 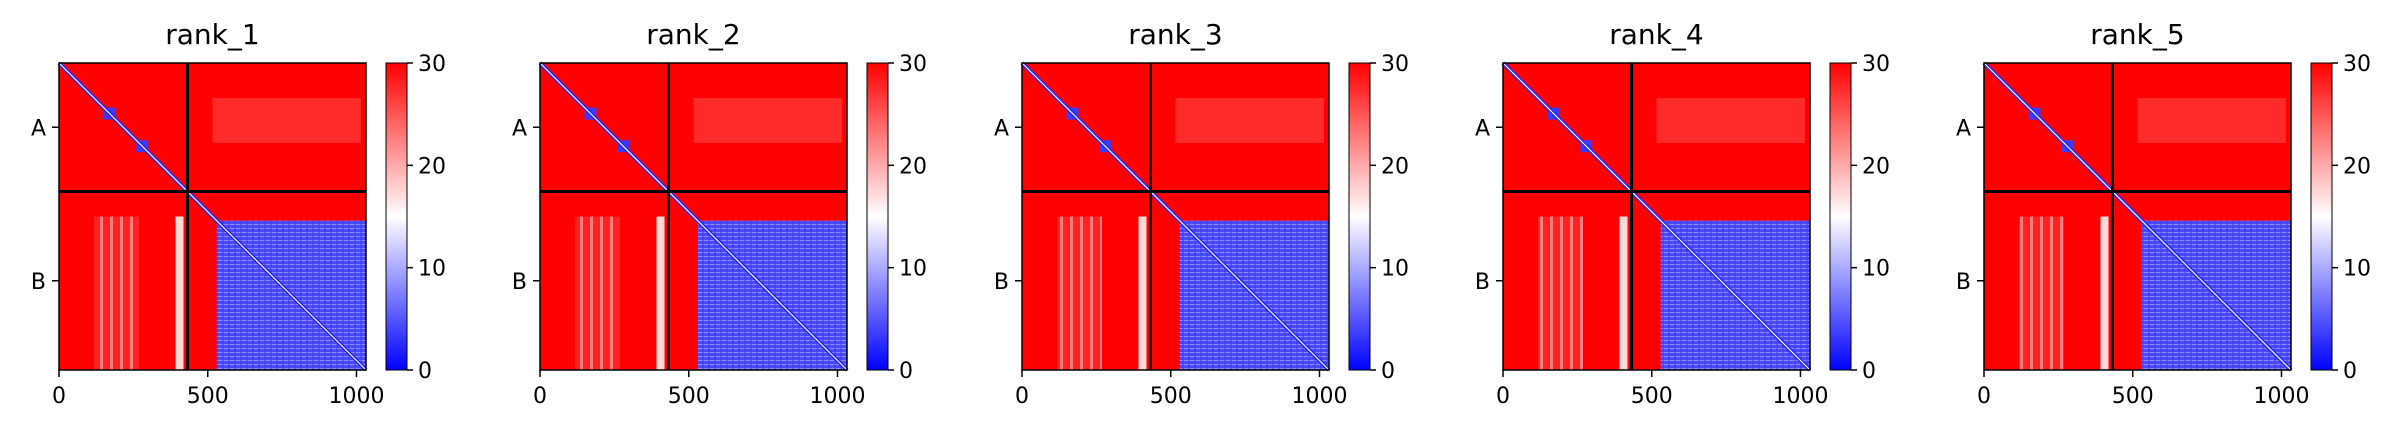 What do you see at coordinates (2137, 34) in the screenshot?
I see `panel-title: rank_5` at bounding box center [2137, 34].